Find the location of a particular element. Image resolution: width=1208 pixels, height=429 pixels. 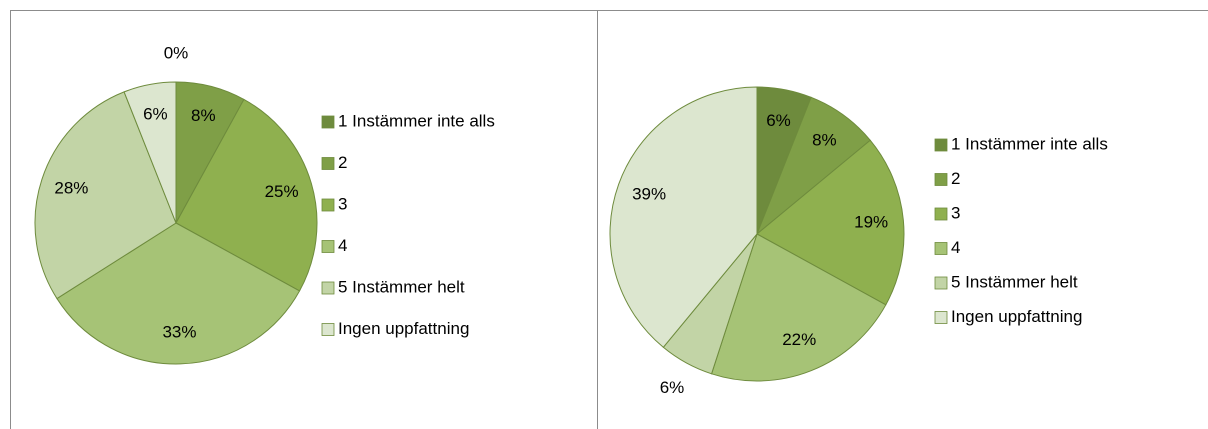

data-label: 22% is located at coordinates (799, 339).